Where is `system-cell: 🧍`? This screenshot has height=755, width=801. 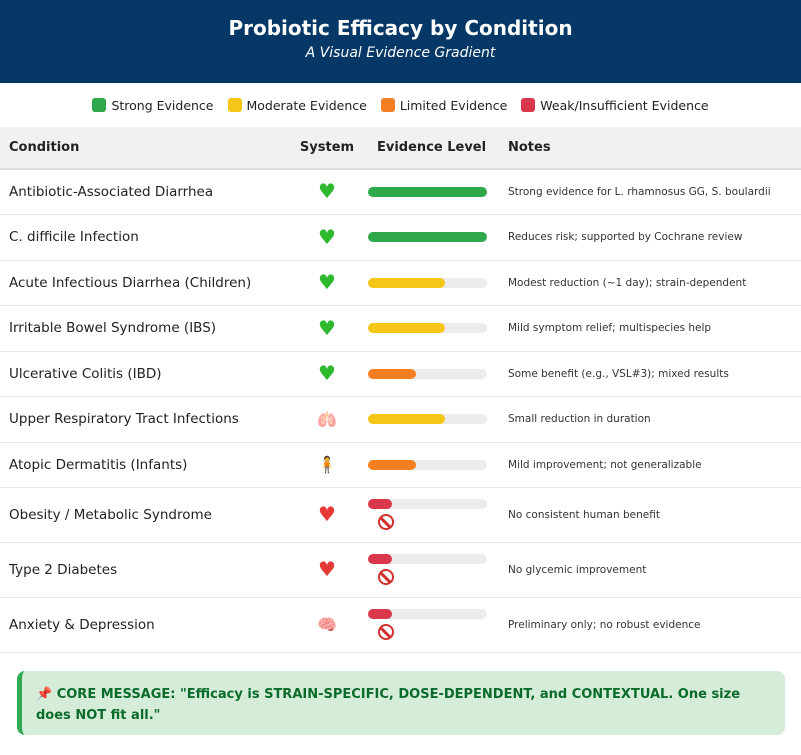 system-cell: 🧍 is located at coordinates (327, 465).